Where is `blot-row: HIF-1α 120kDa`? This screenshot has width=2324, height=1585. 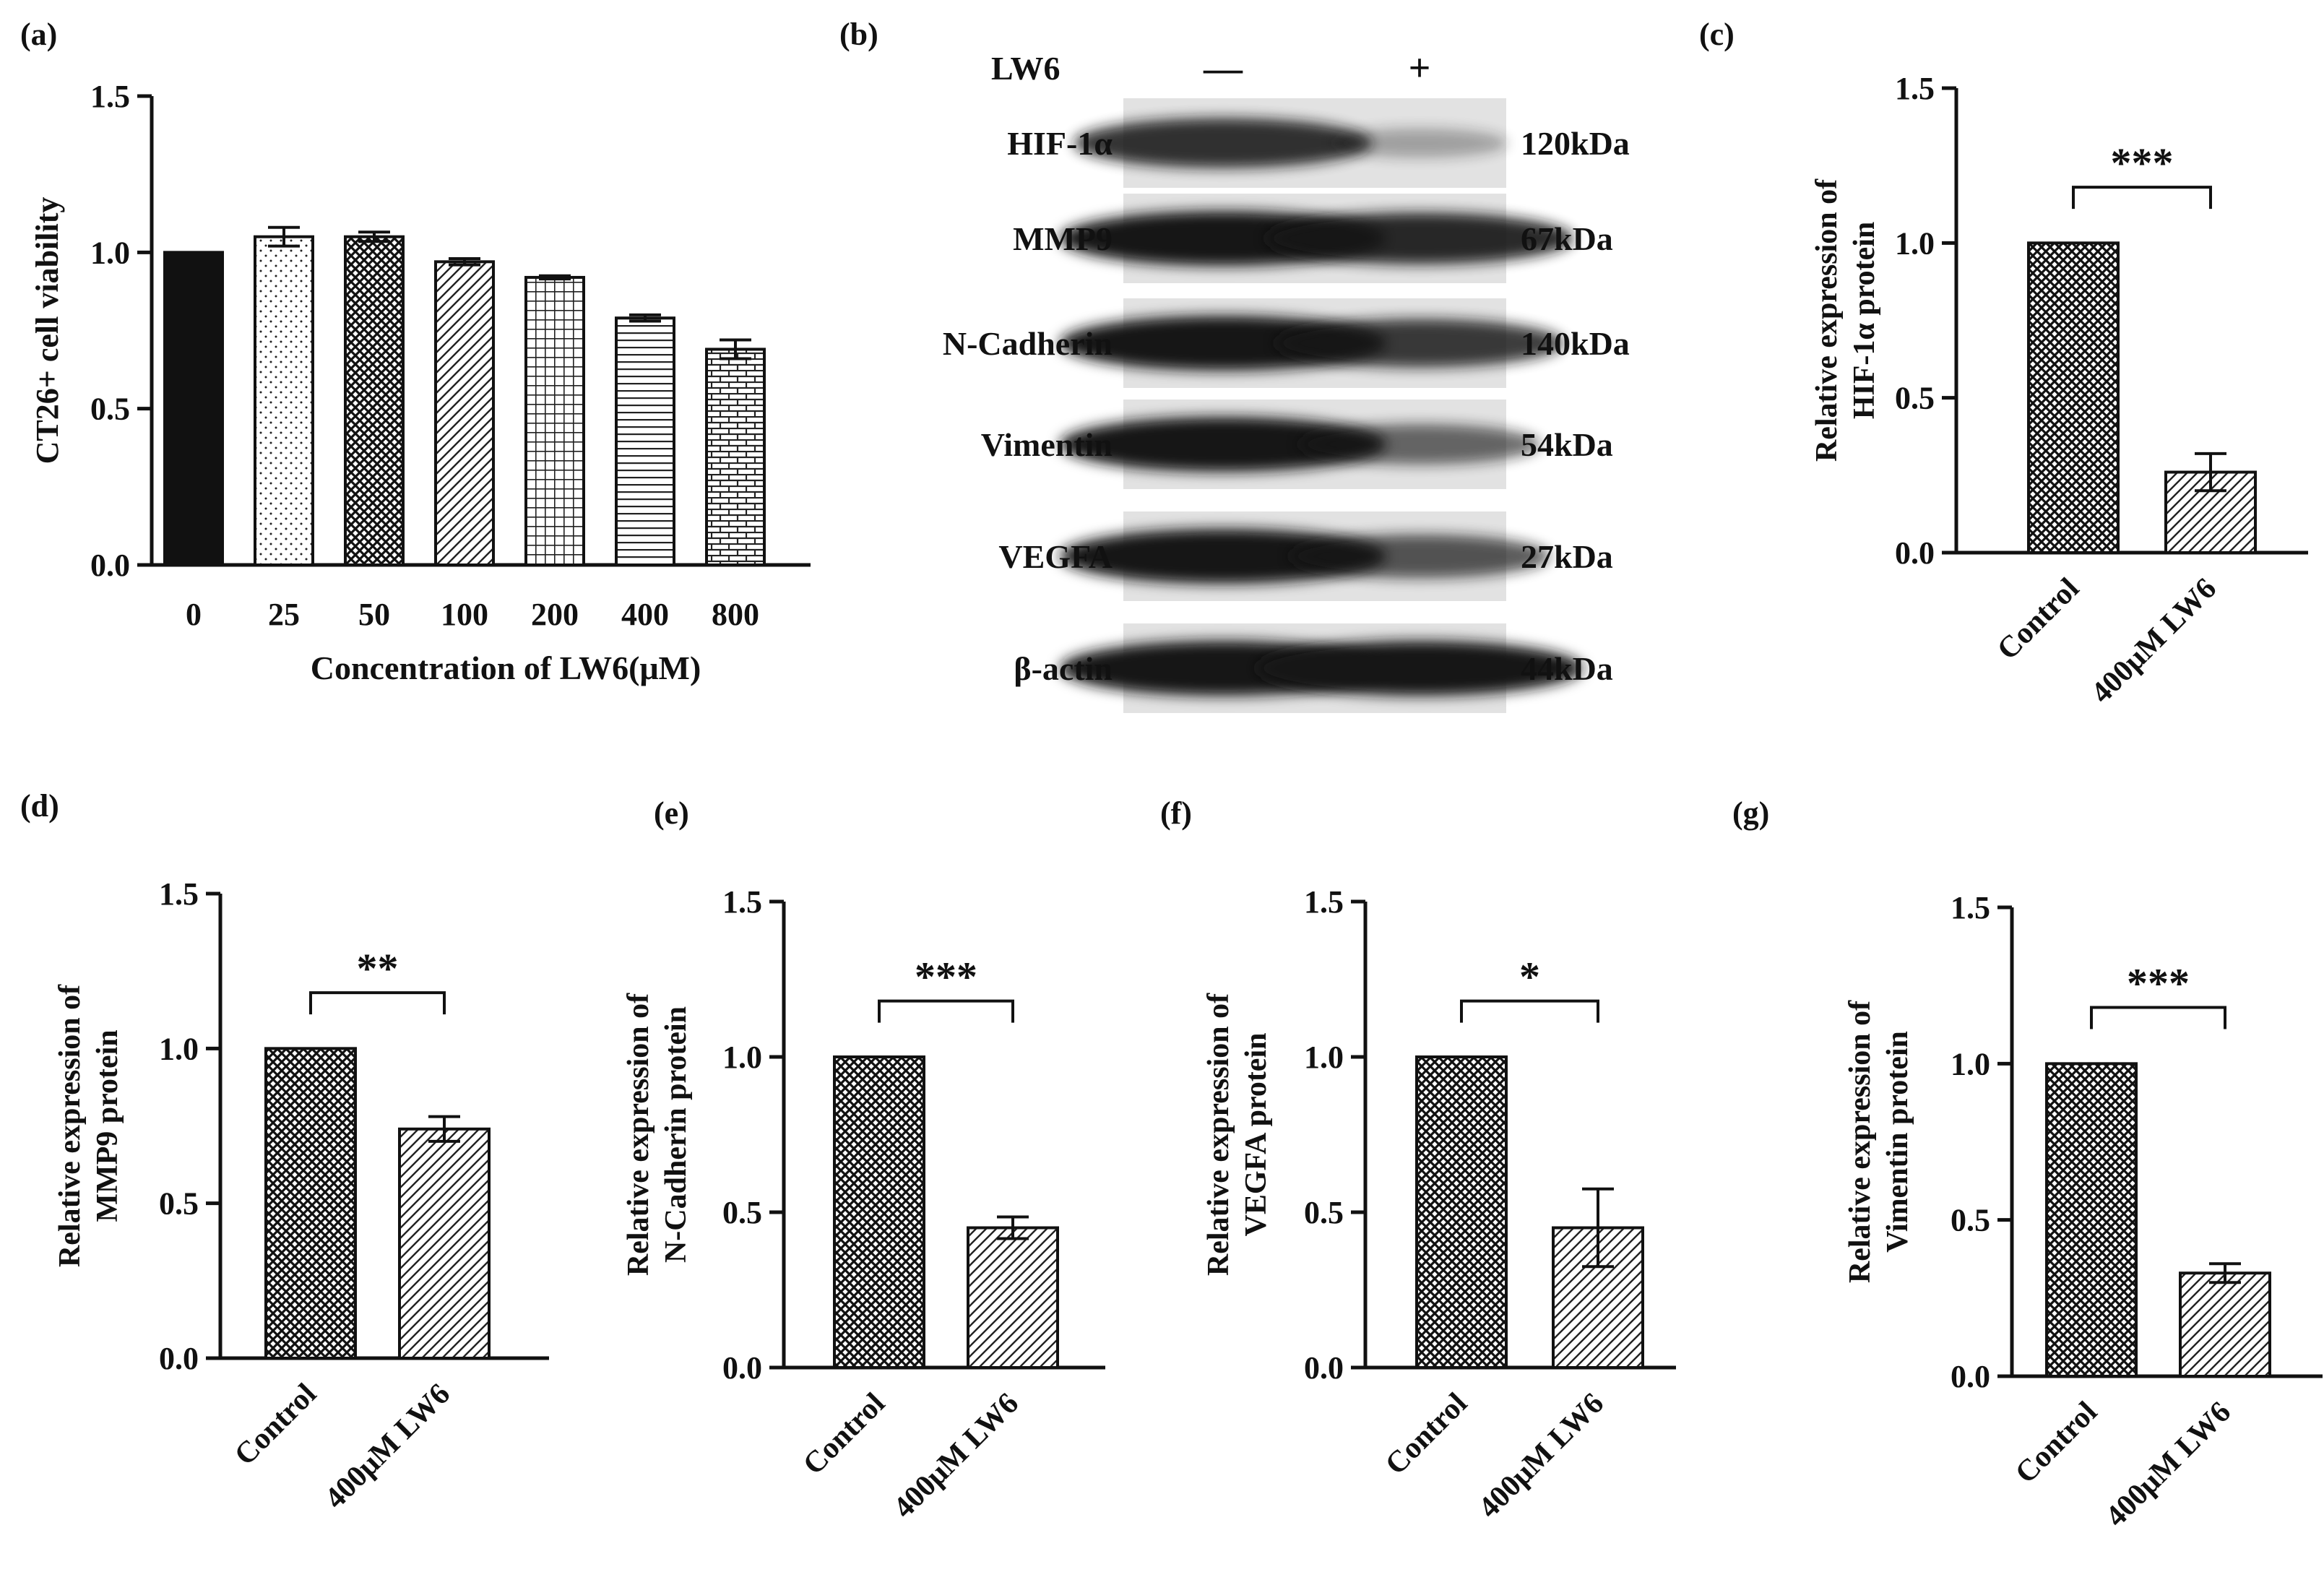
blot-row: HIF-1α 120kDa is located at coordinates (1318, 143).